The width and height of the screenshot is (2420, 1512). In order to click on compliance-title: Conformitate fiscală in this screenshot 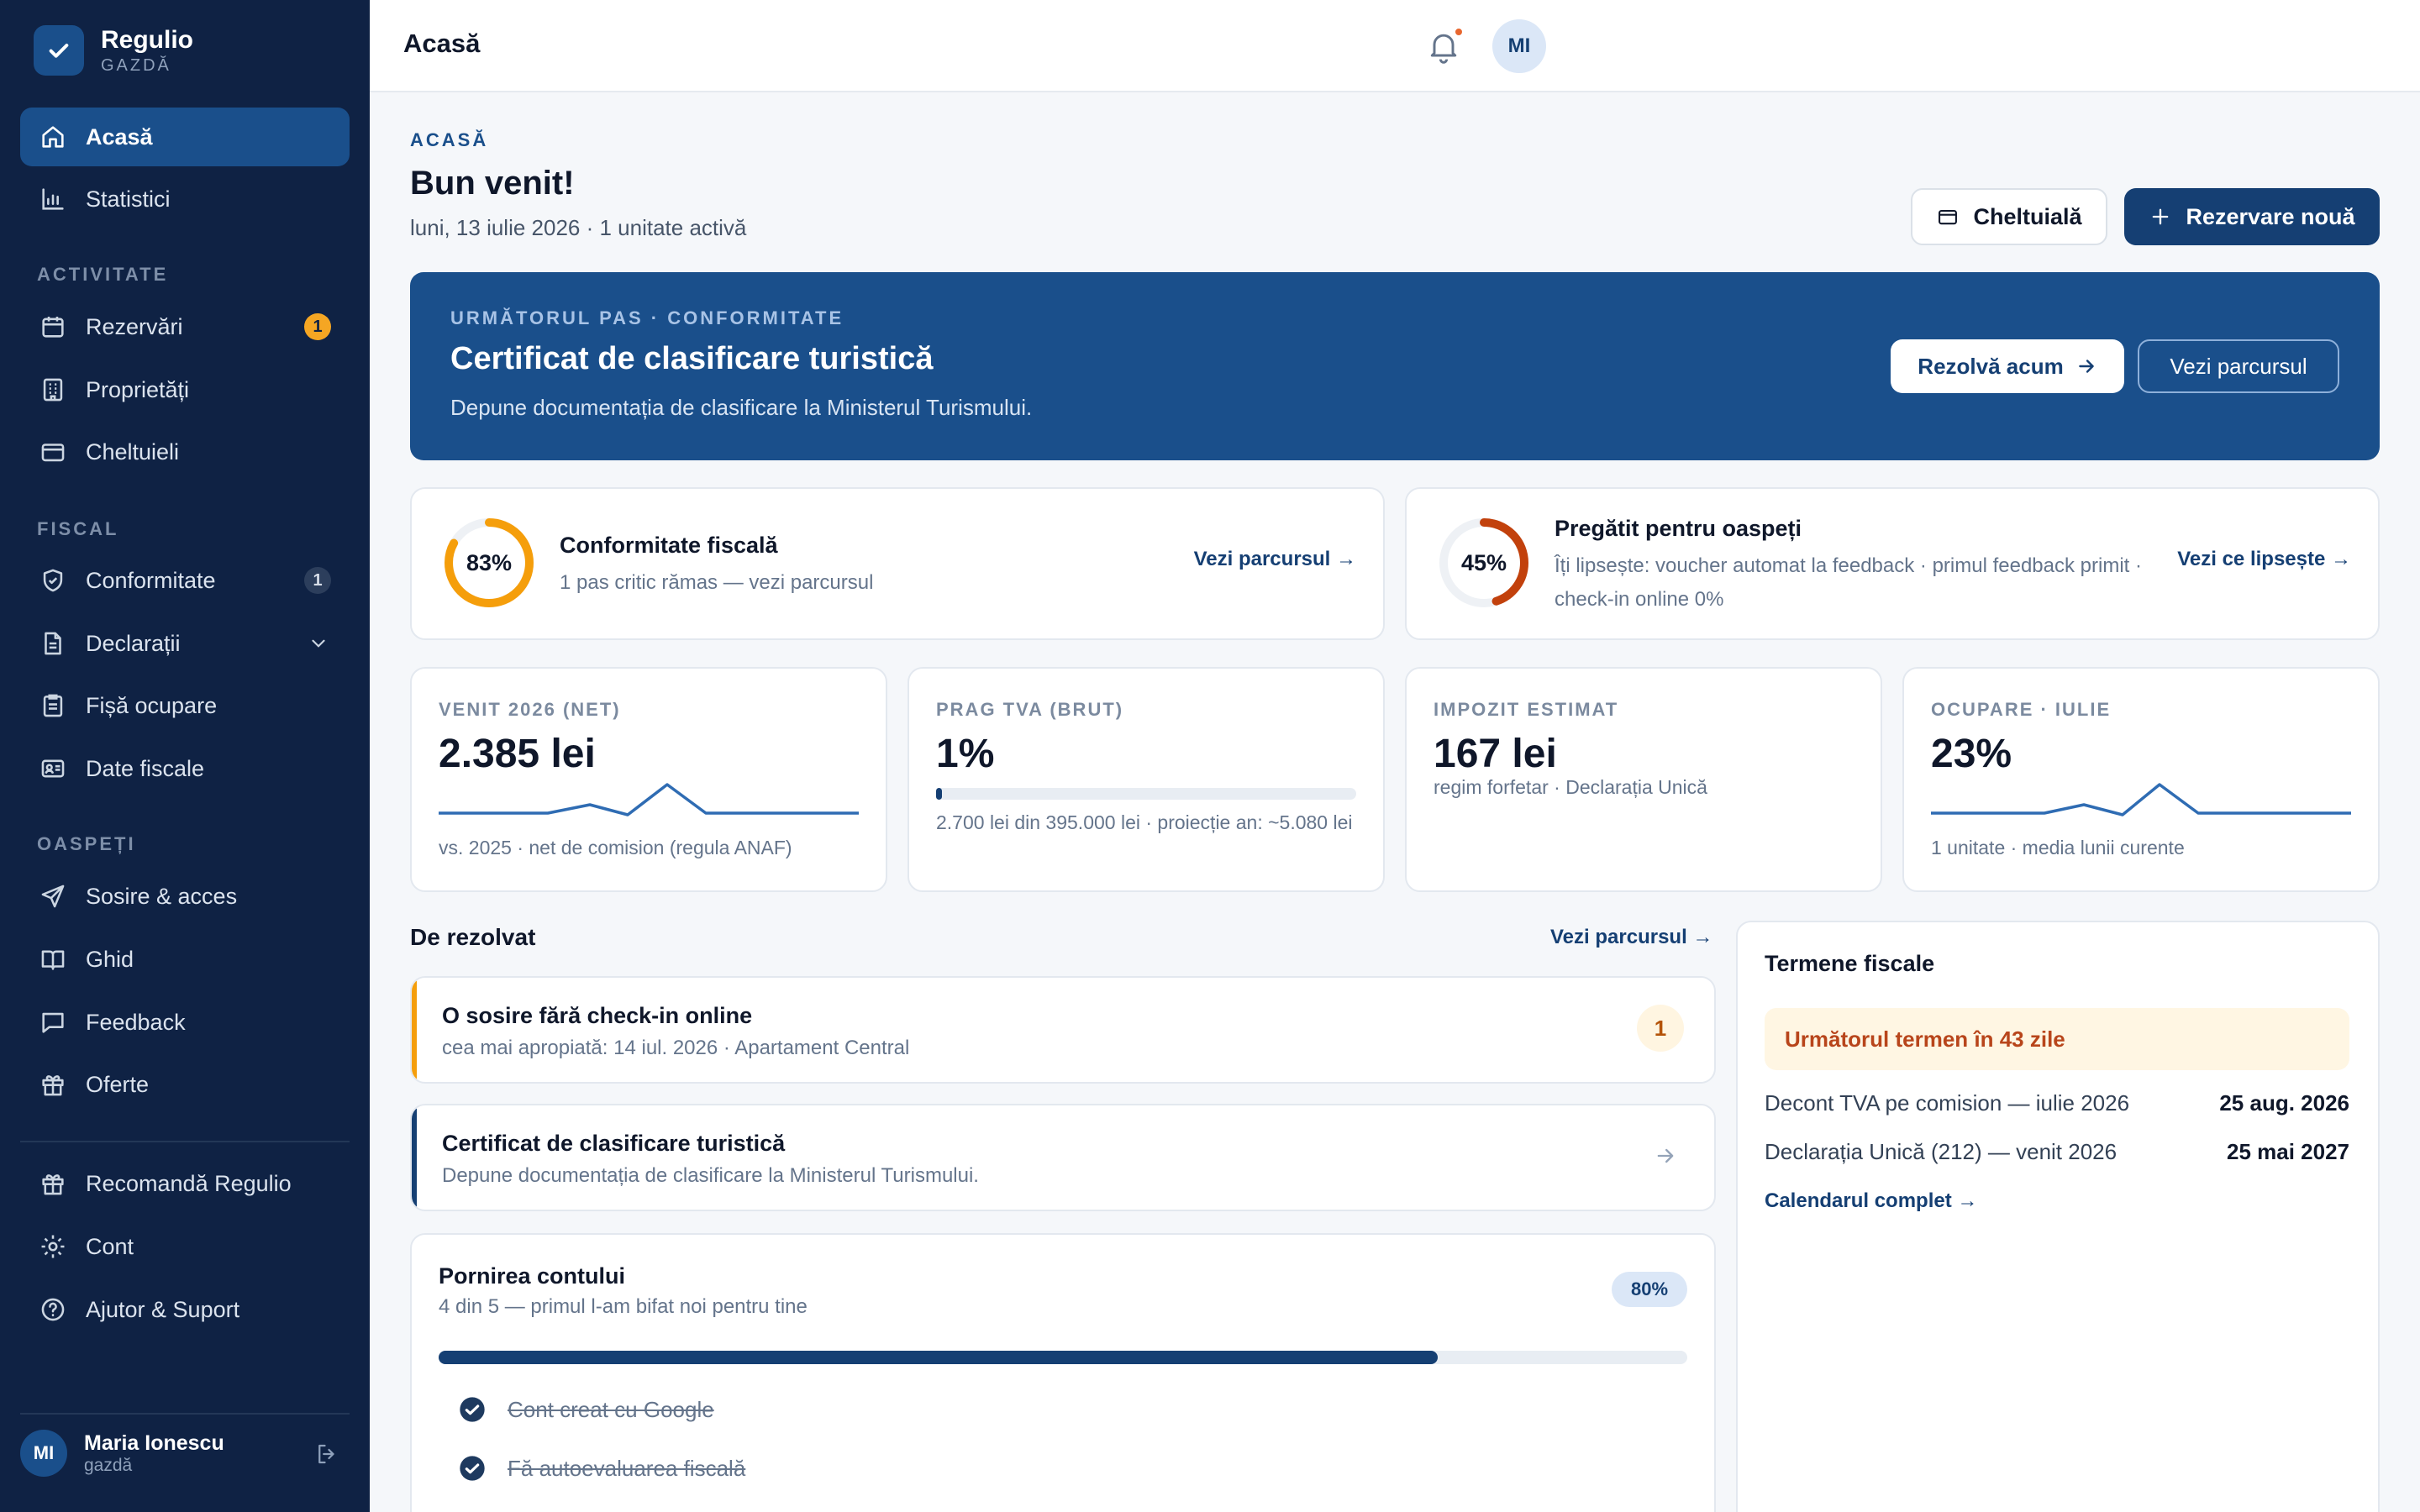, I will do `click(669, 545)`.